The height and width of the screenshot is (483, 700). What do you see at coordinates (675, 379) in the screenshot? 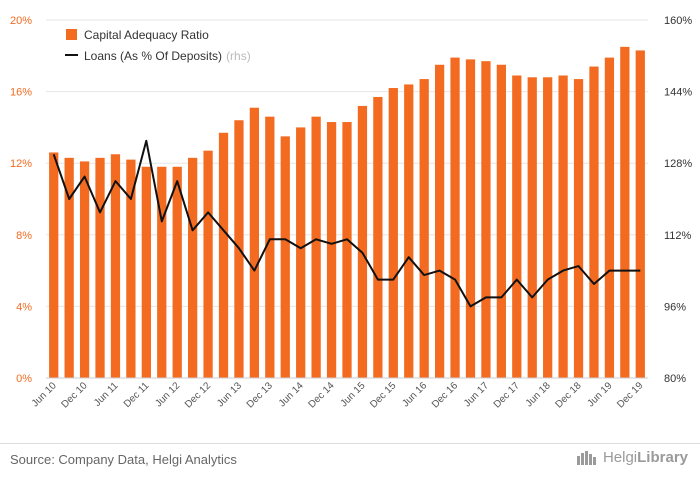
I see `y-right-tick-label: 80%` at bounding box center [675, 379].